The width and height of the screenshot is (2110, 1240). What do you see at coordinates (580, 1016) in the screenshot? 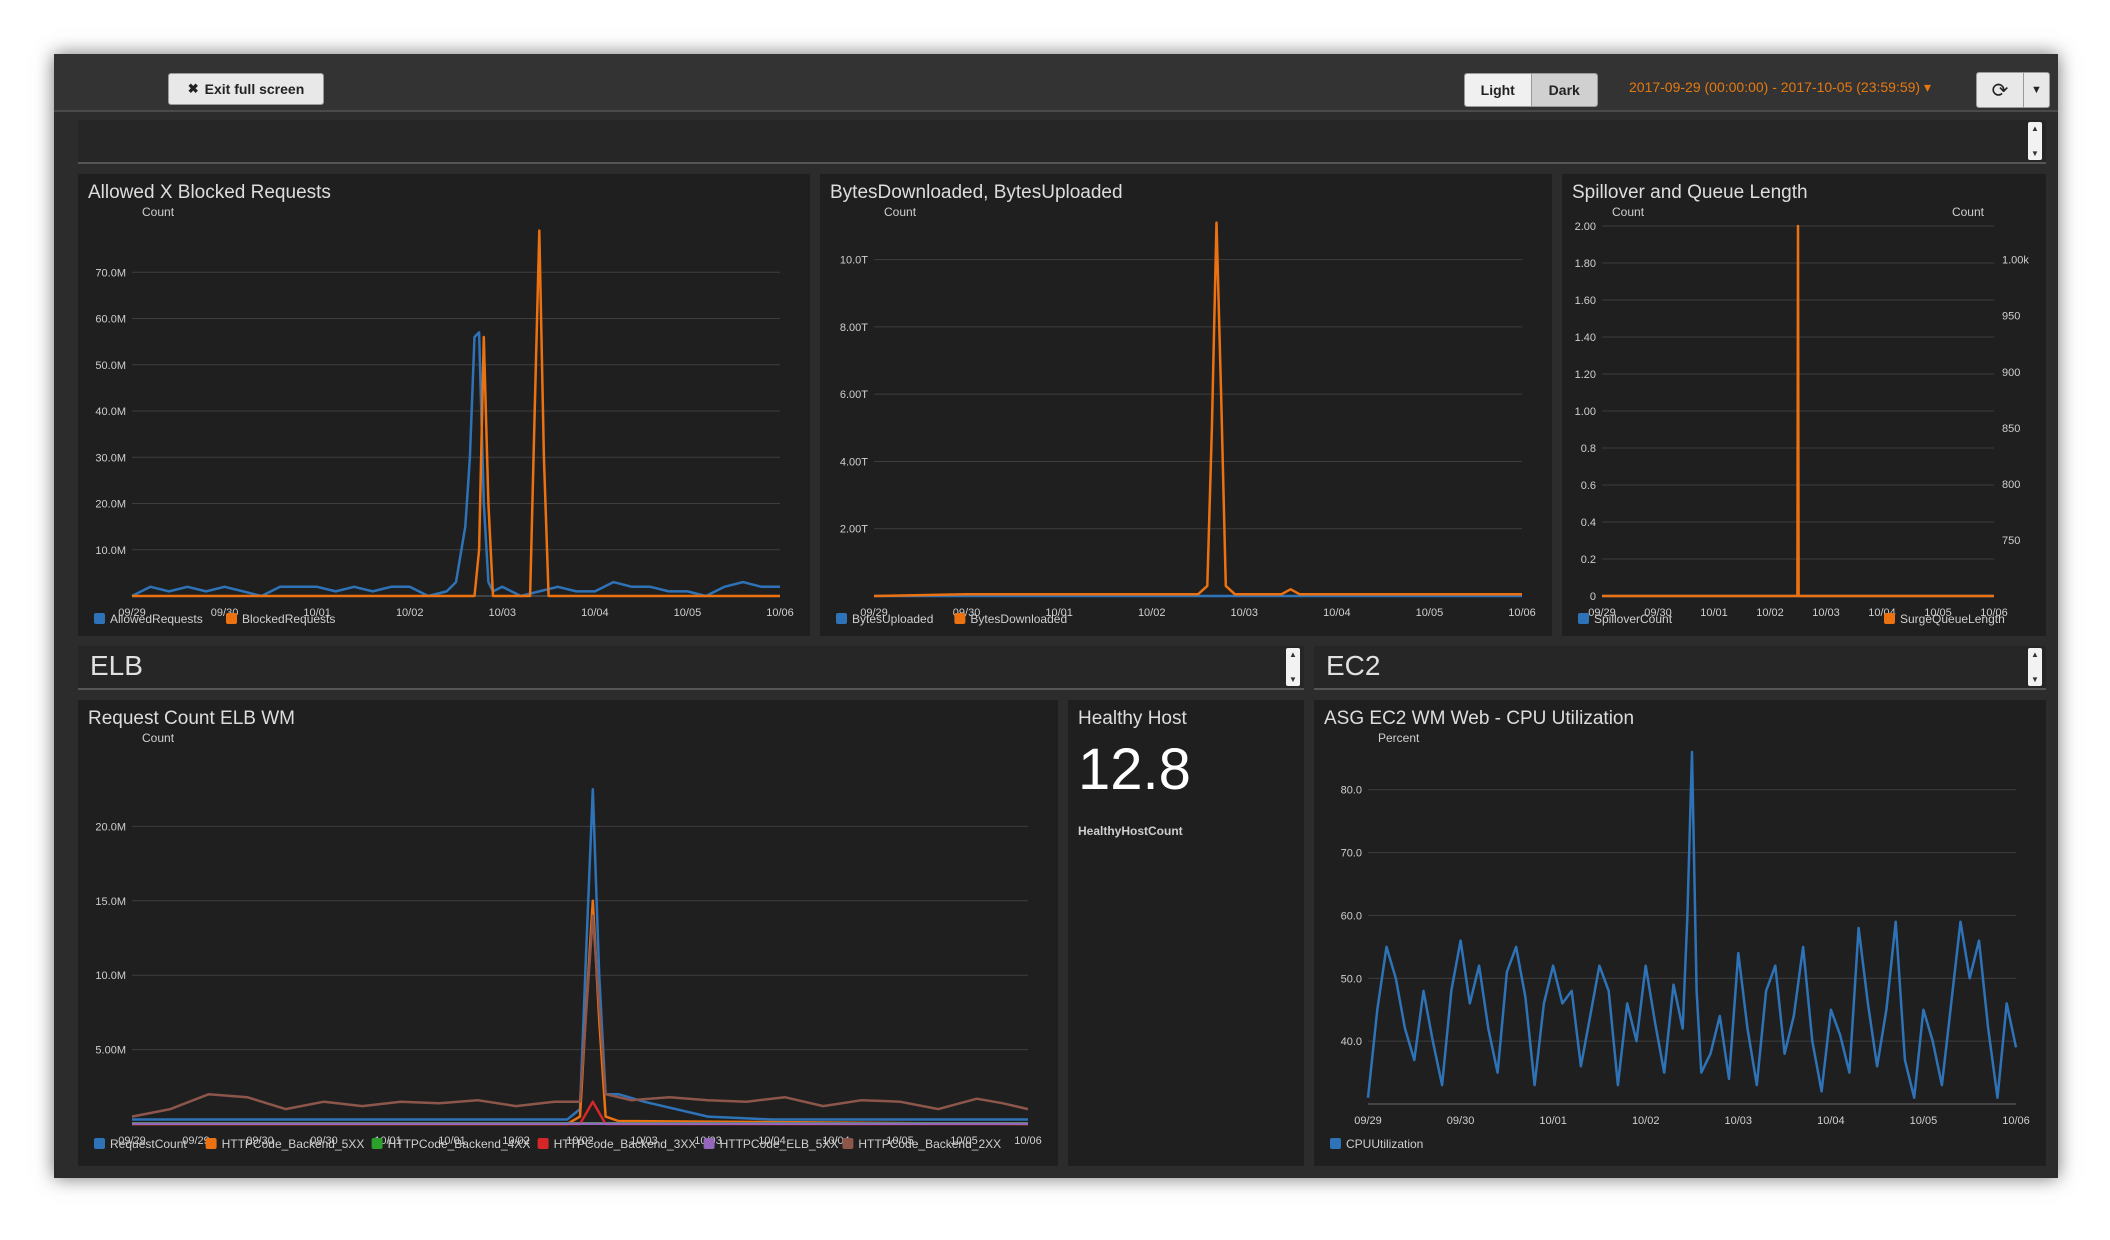
I see `series-line-HTTPCode_Backend_2XX` at bounding box center [580, 1016].